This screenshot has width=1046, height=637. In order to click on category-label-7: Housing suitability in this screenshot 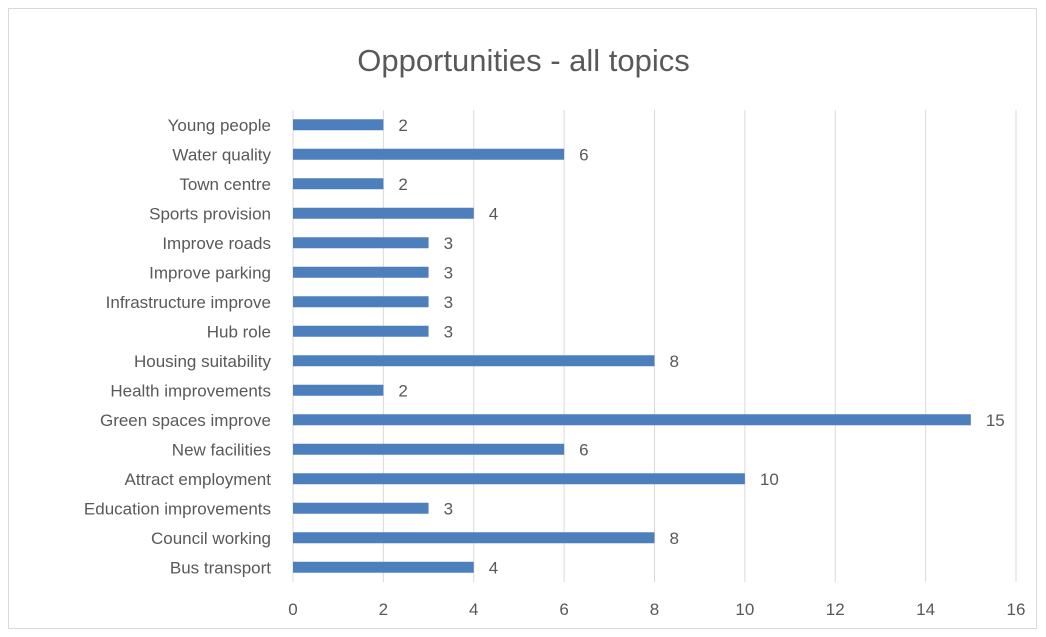, I will do `click(203, 361)`.